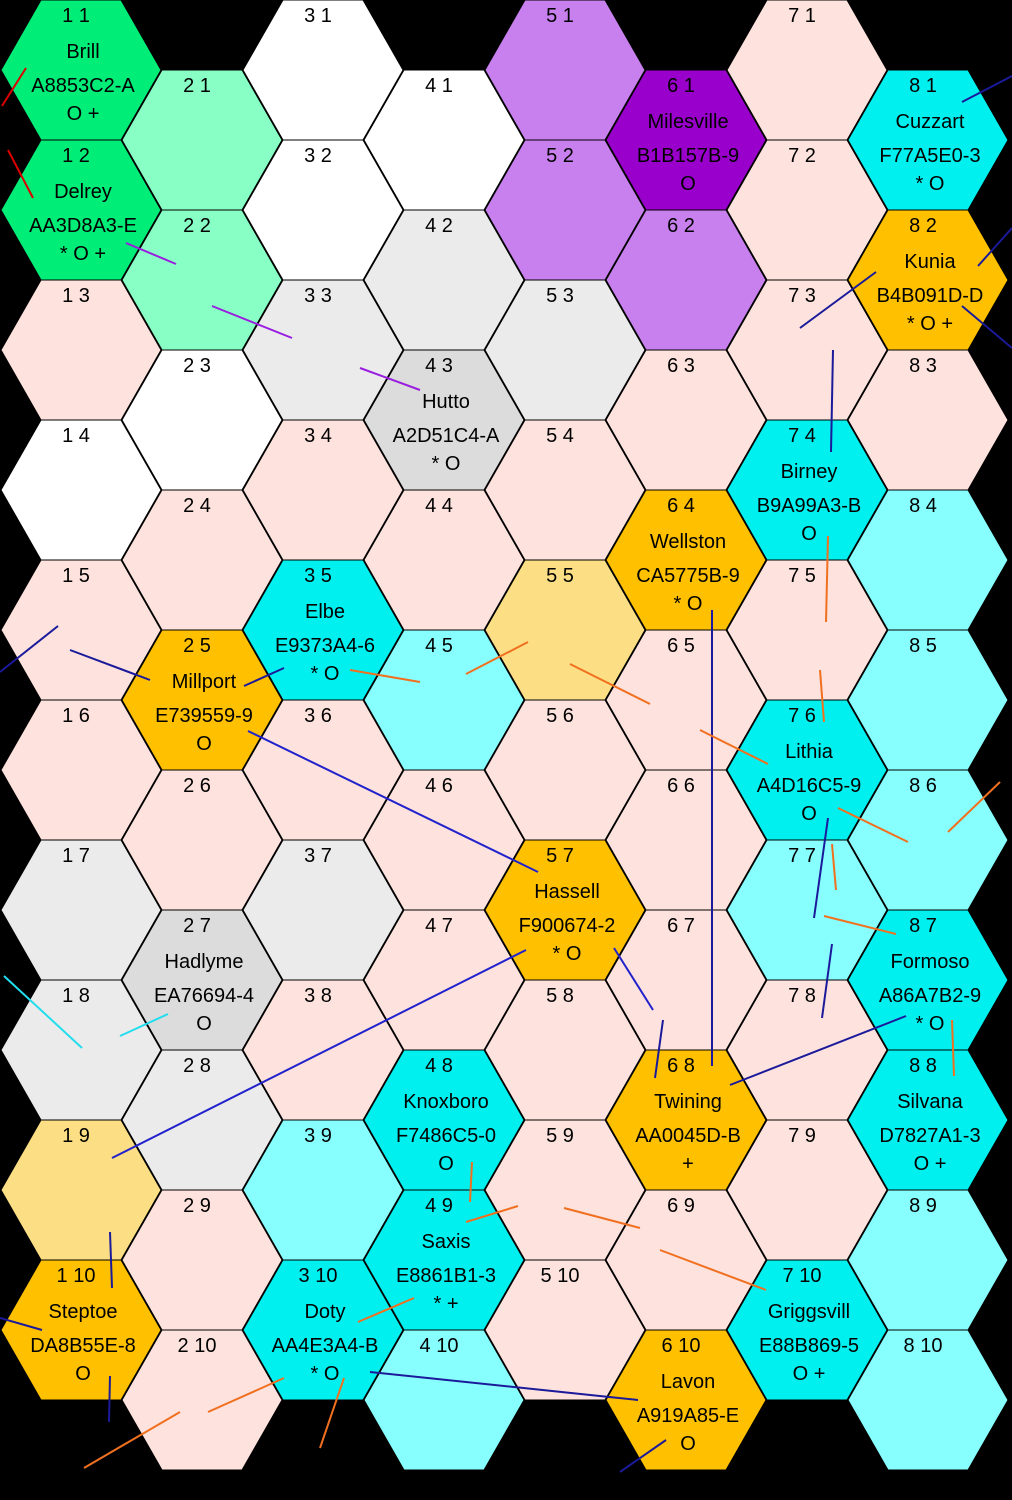 The height and width of the screenshot is (1500, 1012). I want to click on hex-number: 3 8, so click(318, 996).